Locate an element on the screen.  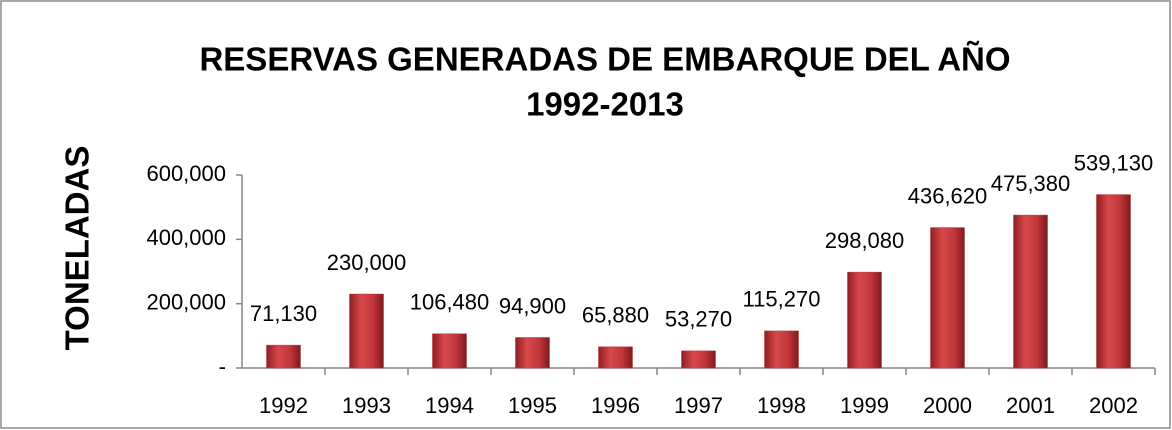
y-tick-label: 200,000 is located at coordinates (186, 301).